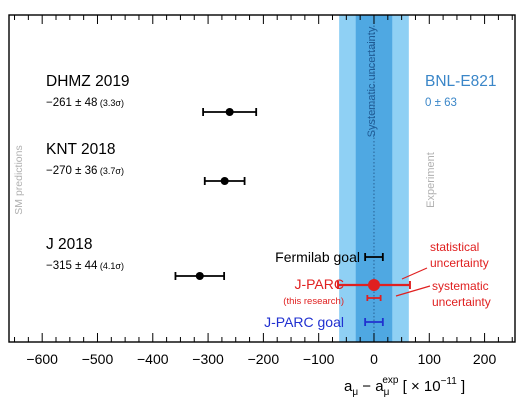 Image resolution: width=517 pixels, height=401 pixels. I want to click on fermilab-goal-label: Fermilab goal, so click(317, 257).